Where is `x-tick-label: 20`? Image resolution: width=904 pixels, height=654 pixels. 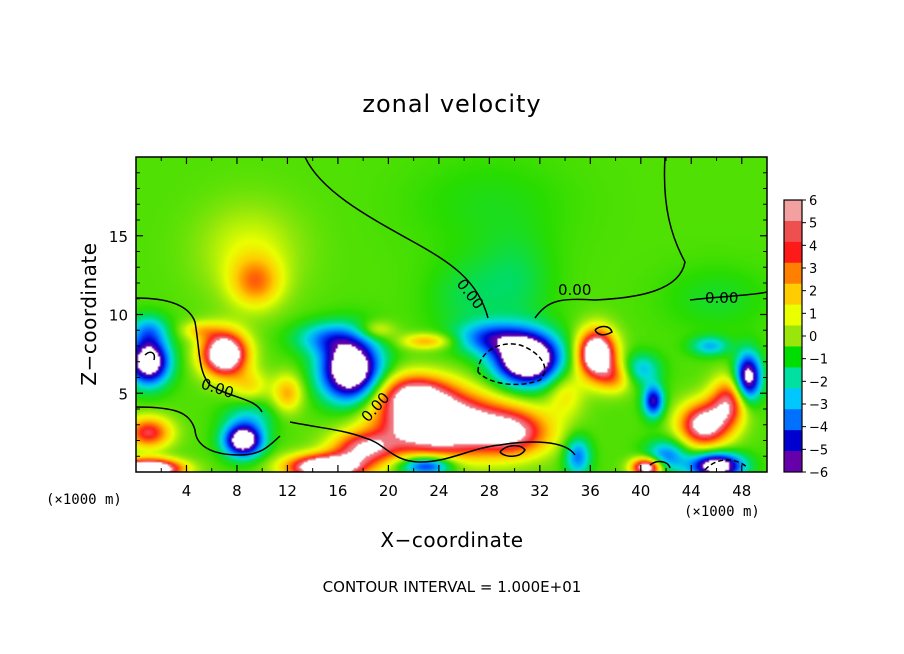 x-tick-label: 20 is located at coordinates (388, 491).